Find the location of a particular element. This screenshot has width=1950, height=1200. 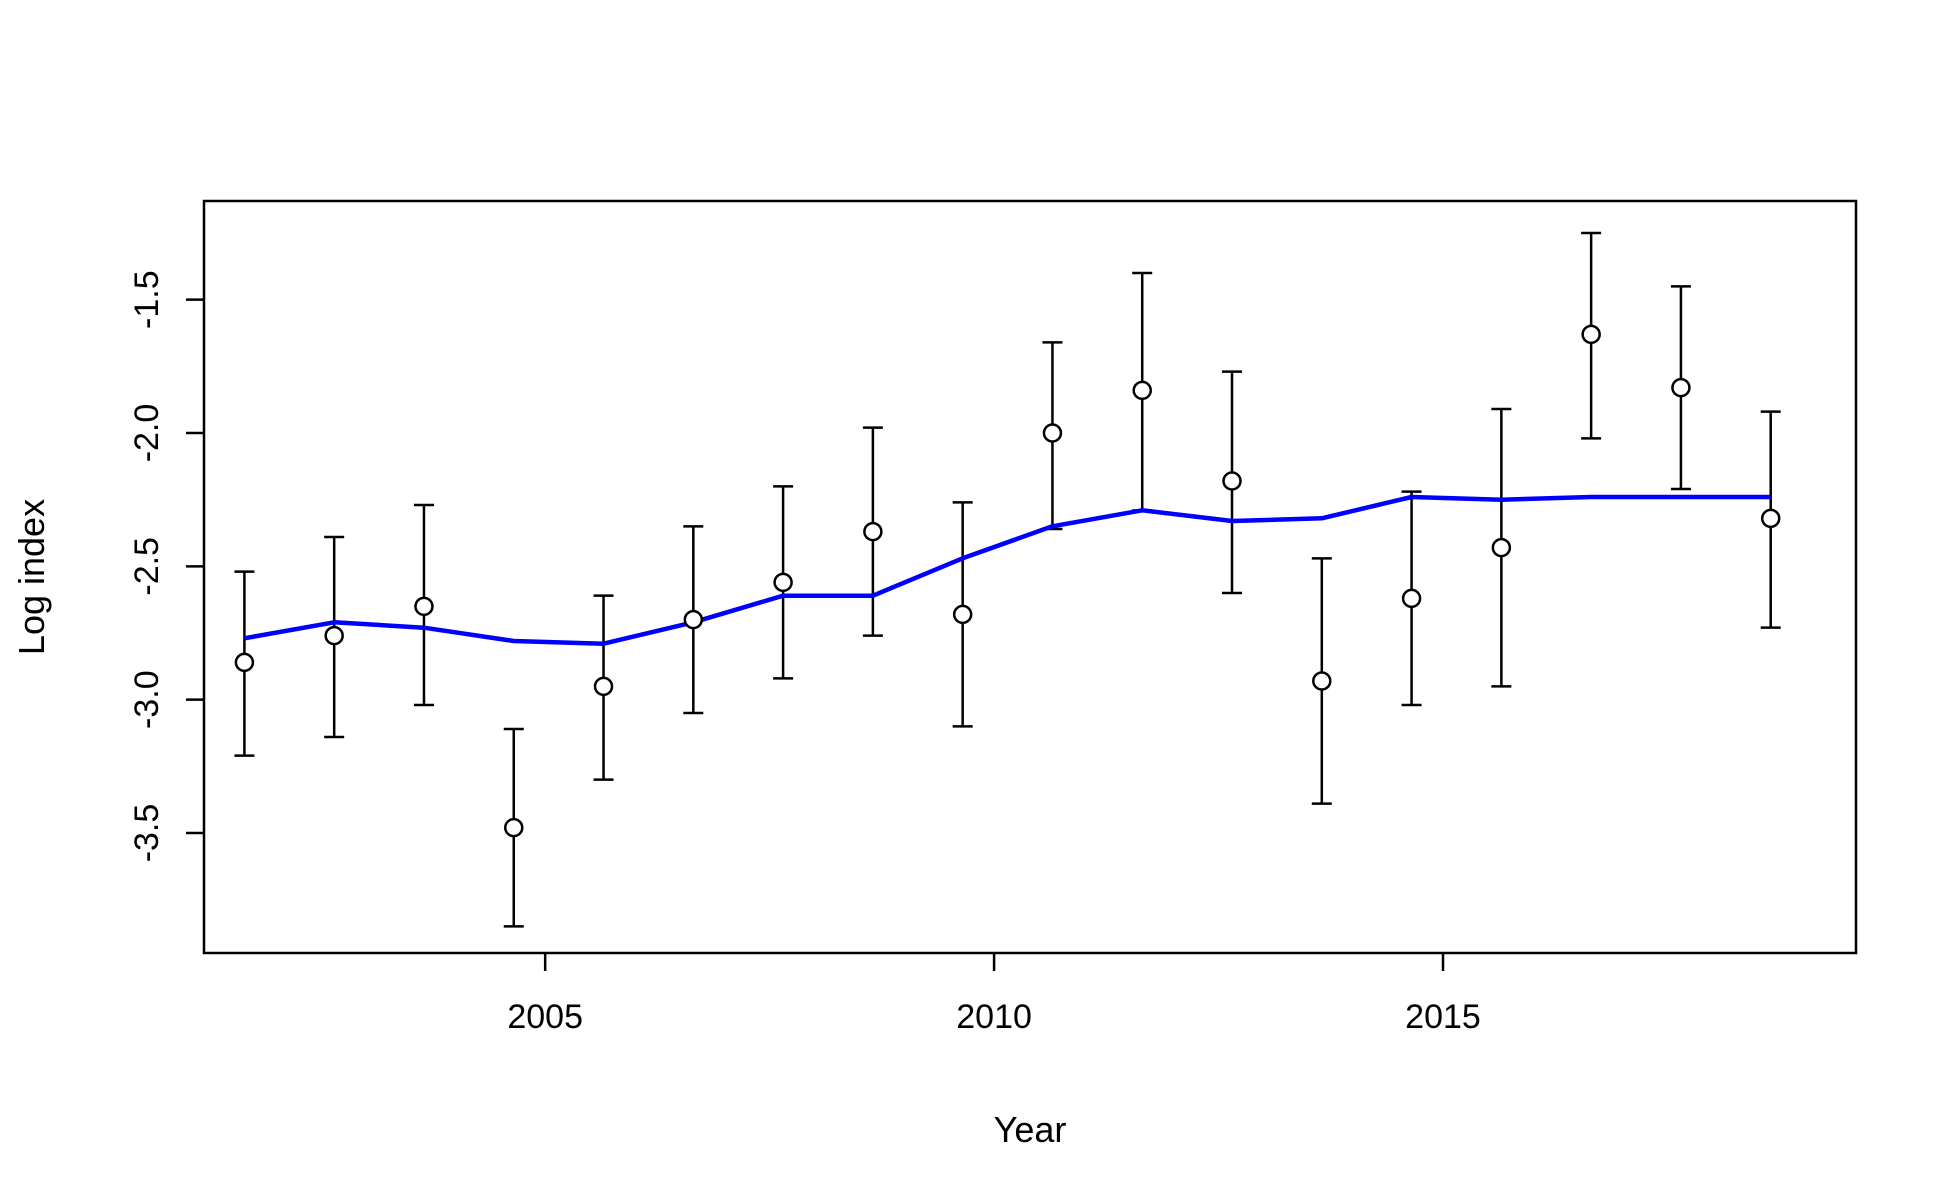

y-tick-label: -2.5 is located at coordinates (147, 566).